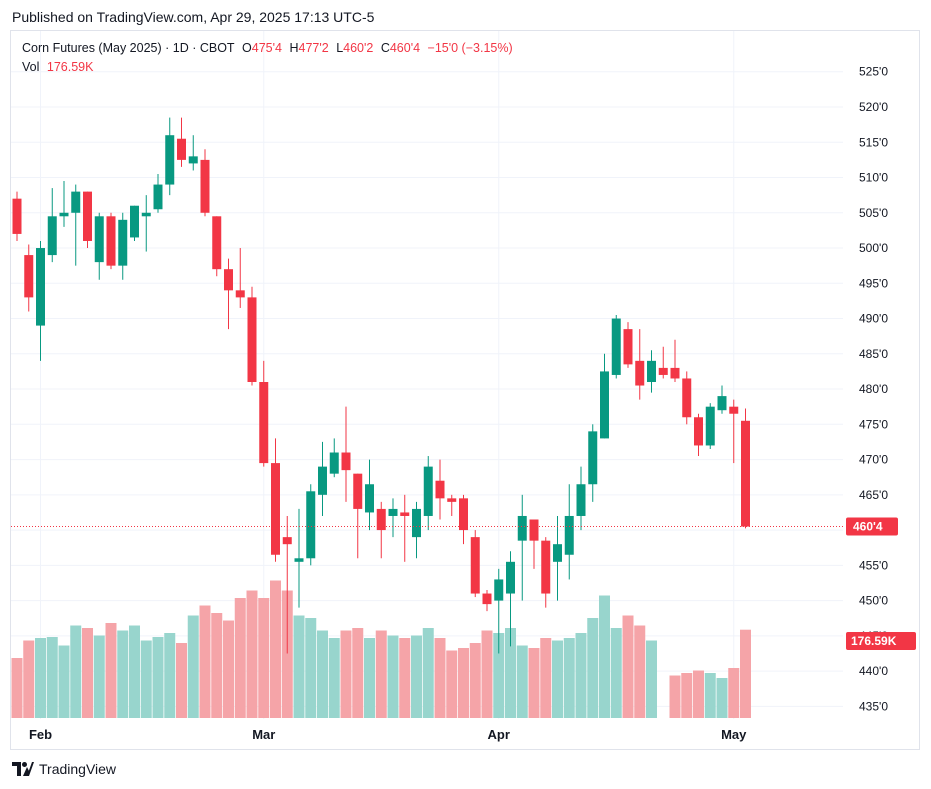 This screenshot has height=789, width=931. I want to click on price-tick-label: 435'0, so click(873, 706).